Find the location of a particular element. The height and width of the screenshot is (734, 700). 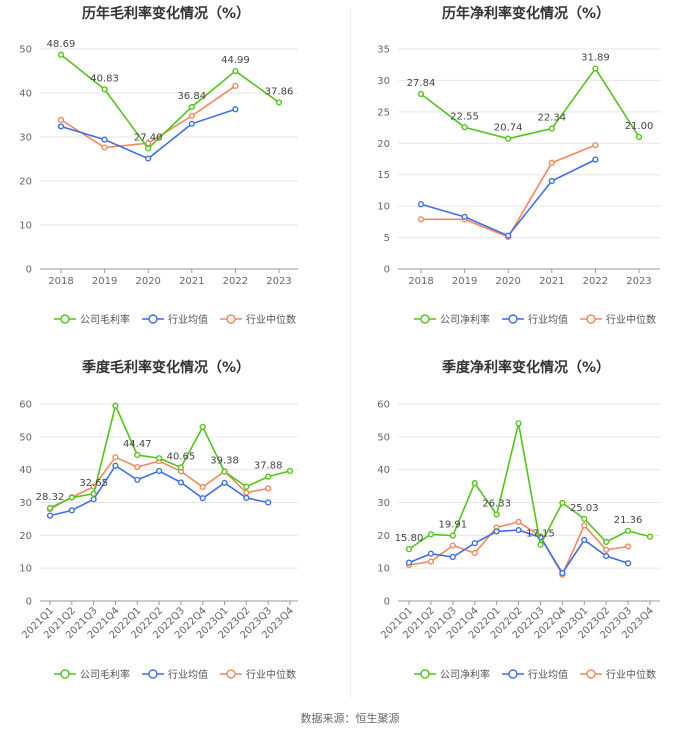

x-tick-label: 2023 is located at coordinates (278, 281).